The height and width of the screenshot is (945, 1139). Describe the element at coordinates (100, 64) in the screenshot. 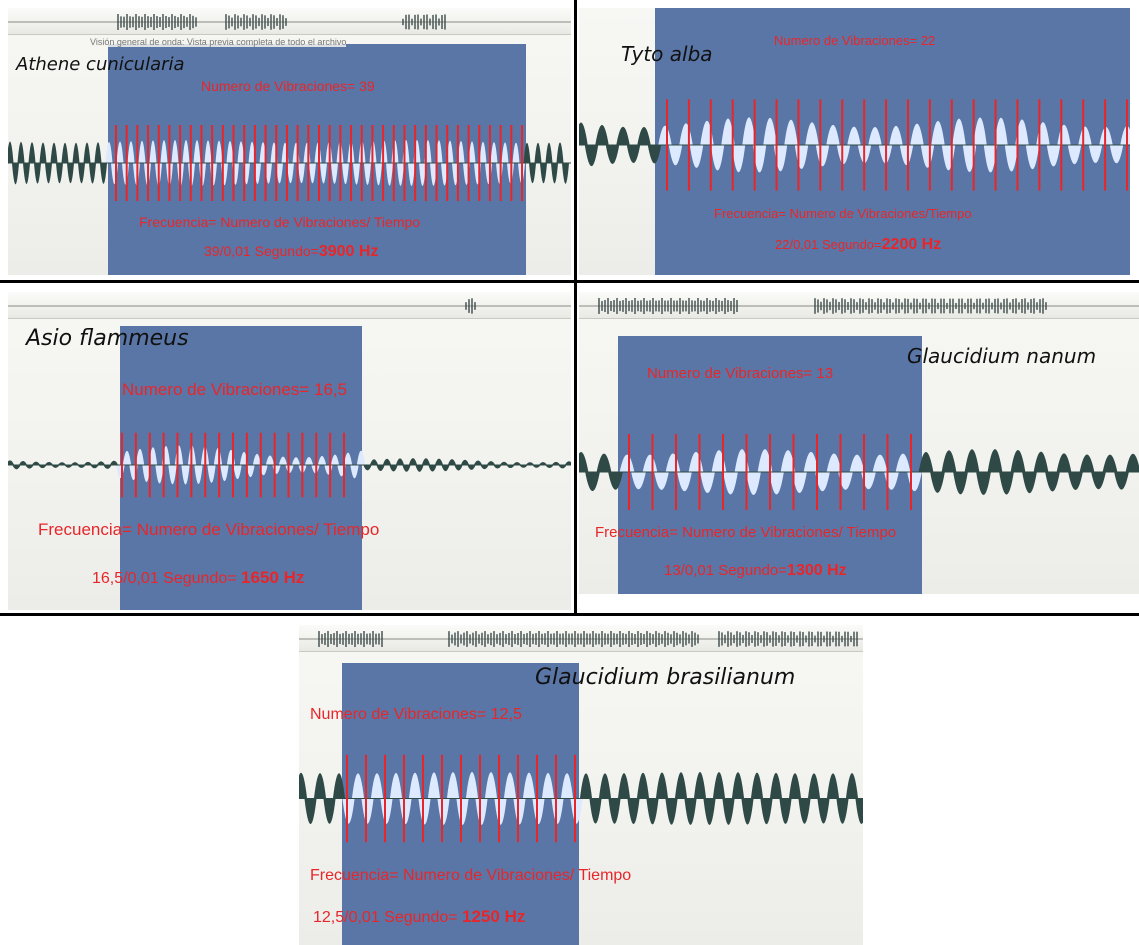

I see `species-name: Athene cunicularia` at that location.